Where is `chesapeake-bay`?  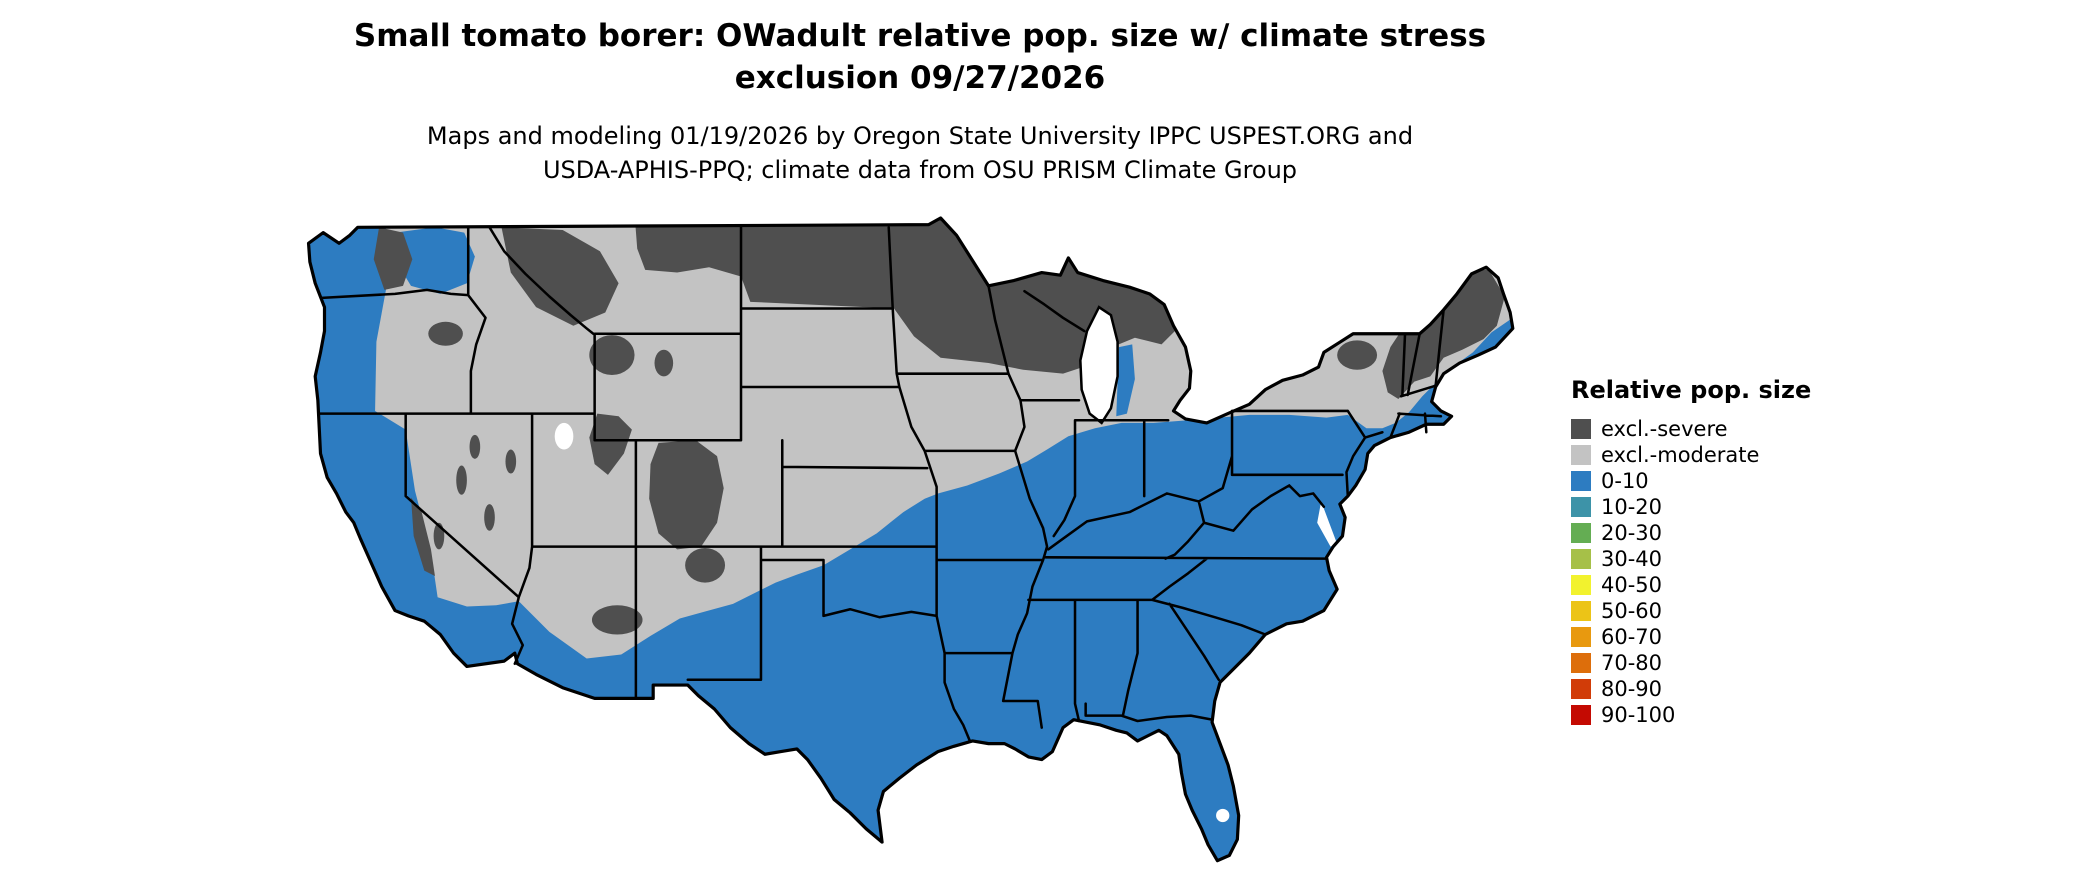
chesapeake-bay is located at coordinates (1327, 524).